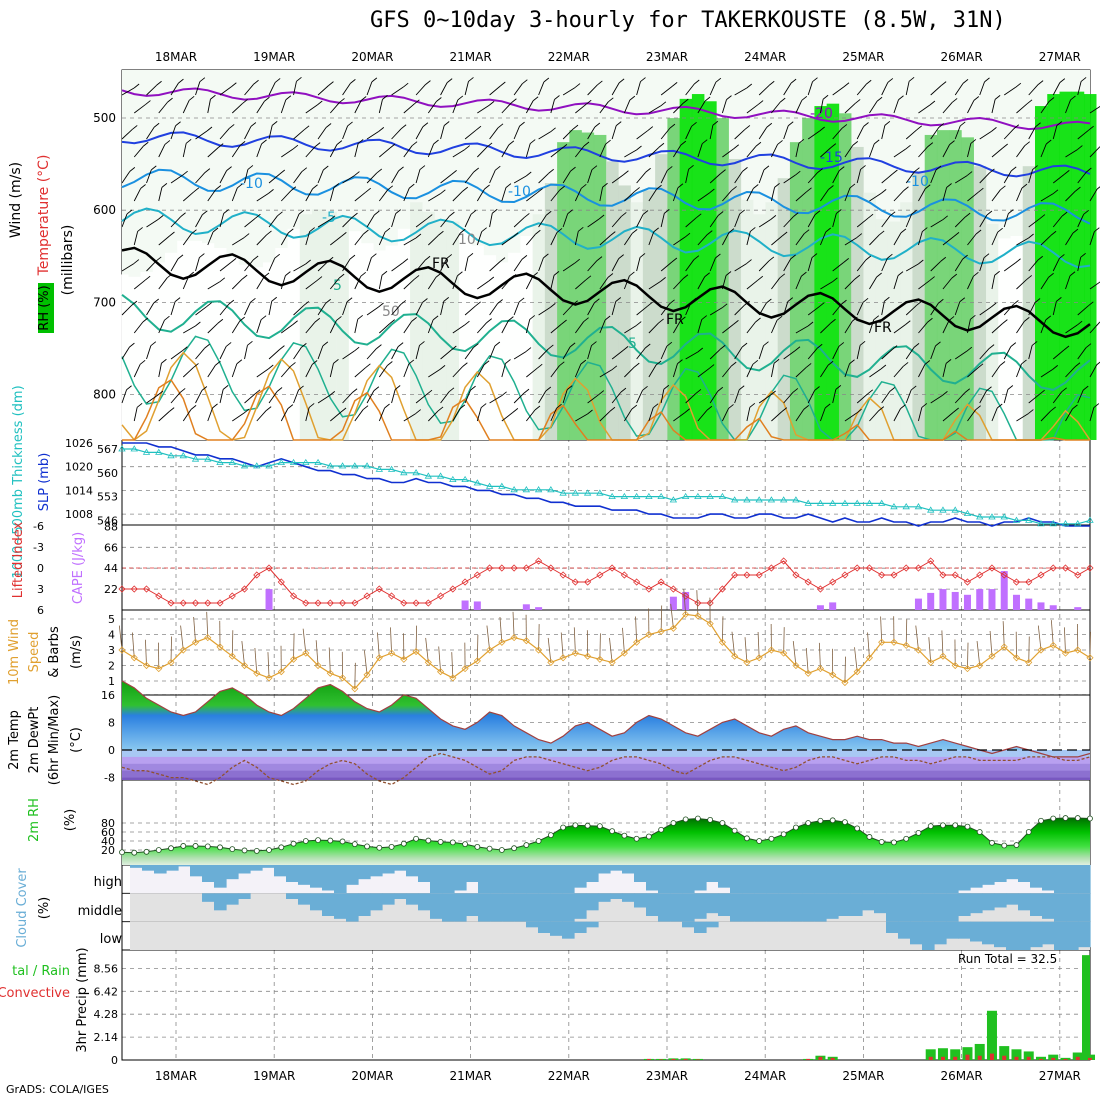  Describe the element at coordinates (107, 497) in the screenshot. I see `thickness-tick-label: 553` at that location.